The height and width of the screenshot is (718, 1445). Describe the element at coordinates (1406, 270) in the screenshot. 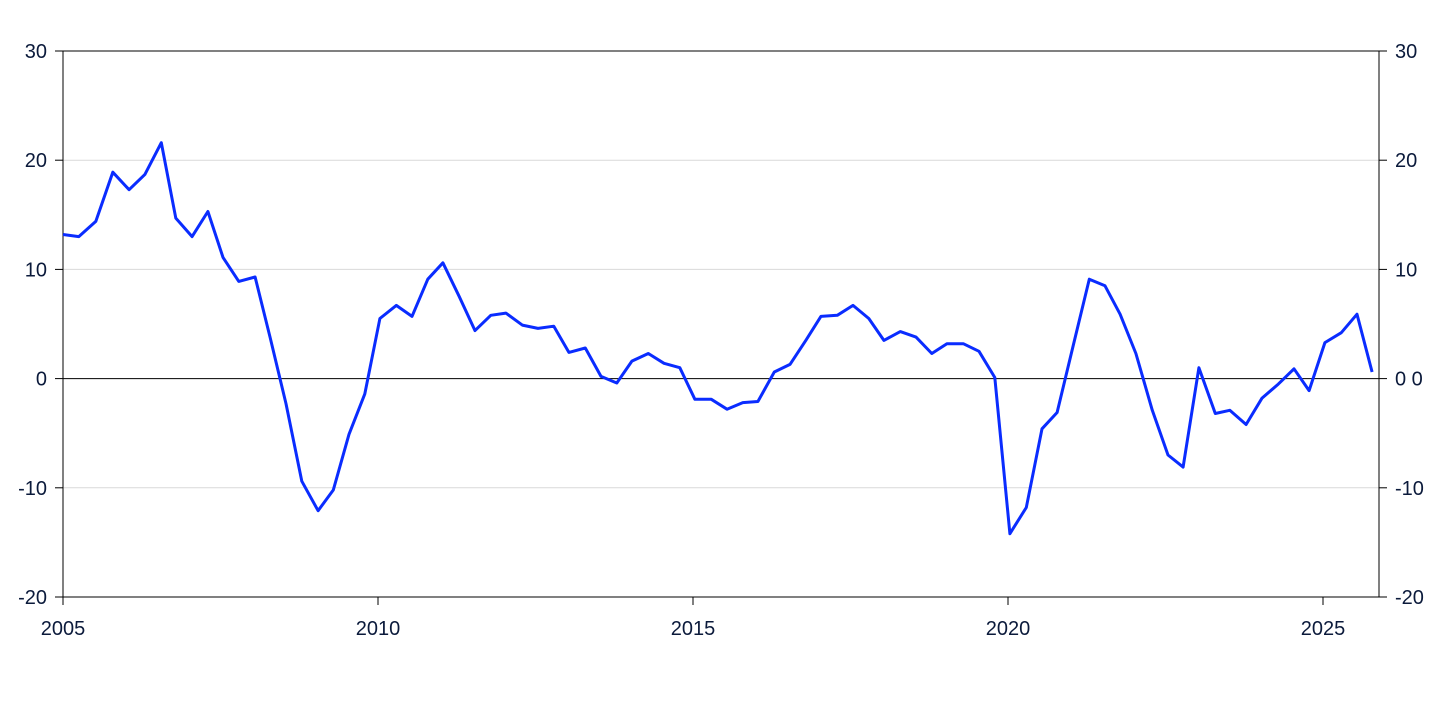

I see `y-tick-label-right: 10` at that location.